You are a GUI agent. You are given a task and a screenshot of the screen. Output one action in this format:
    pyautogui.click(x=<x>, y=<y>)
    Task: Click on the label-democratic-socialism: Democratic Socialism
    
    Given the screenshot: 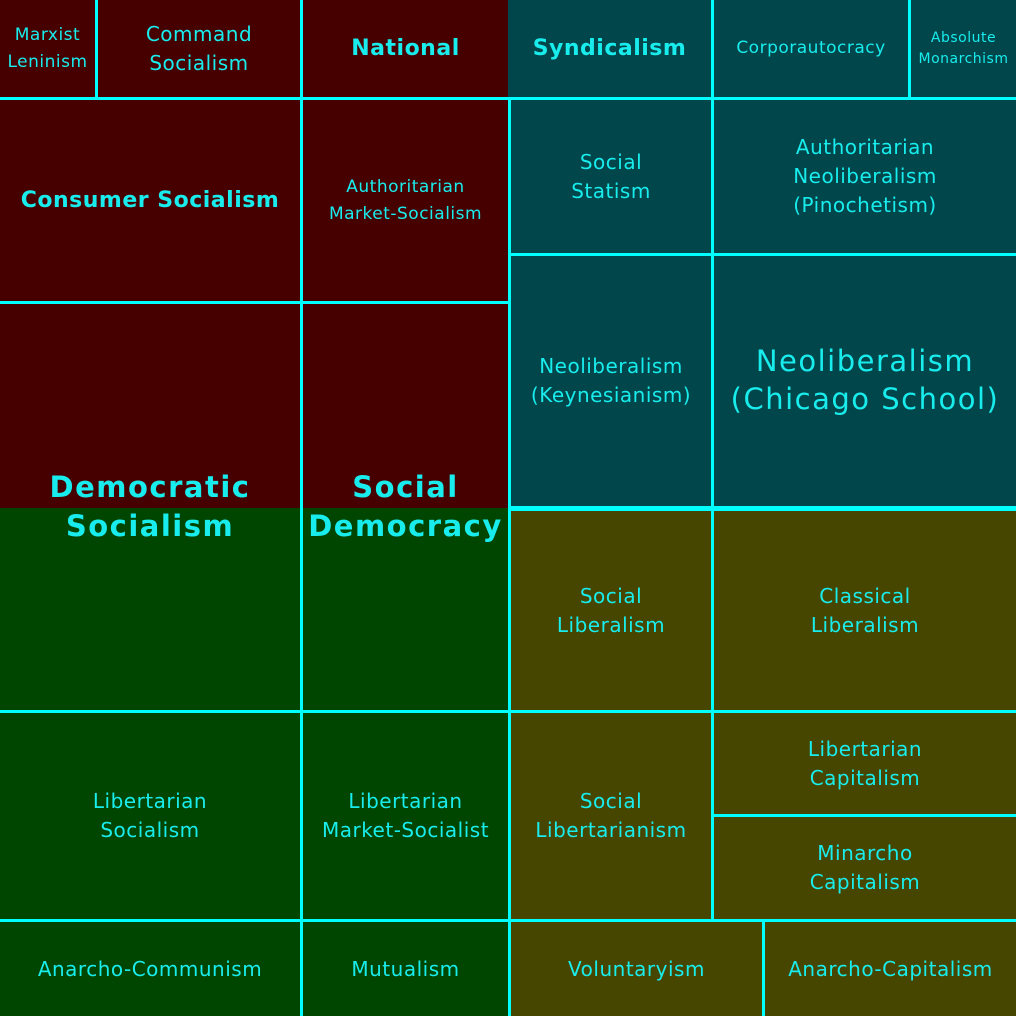 What is the action you would take?
    pyautogui.click(x=150, y=506)
    